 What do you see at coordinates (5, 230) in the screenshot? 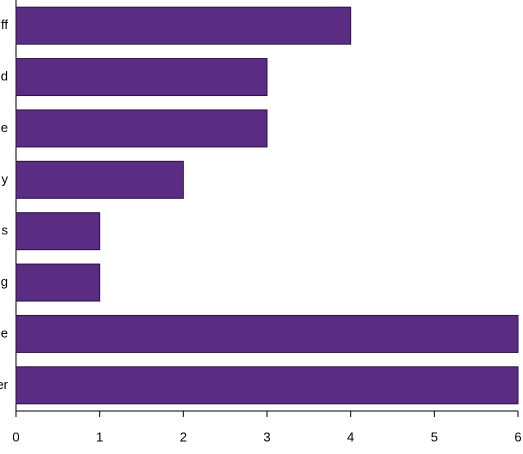
I see `y-tick-label: s` at bounding box center [5, 230].